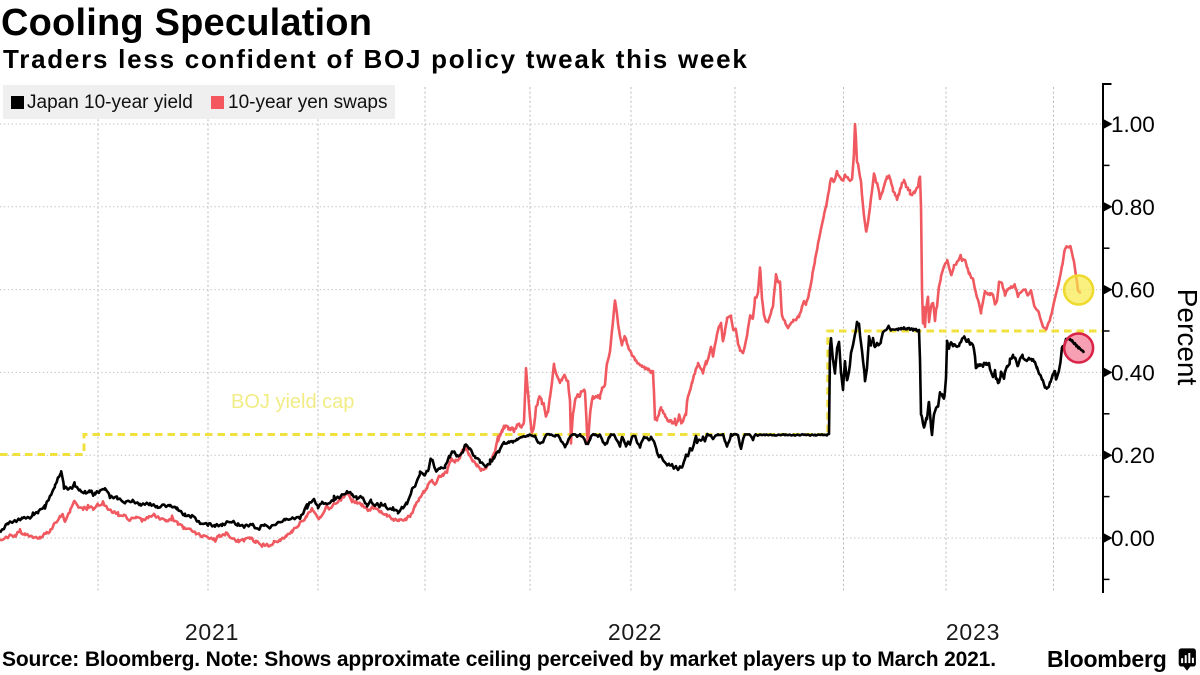 The width and height of the screenshot is (1200, 675). What do you see at coordinates (1133, 207) in the screenshot?
I see `svg-text: 0.80` at bounding box center [1133, 207].